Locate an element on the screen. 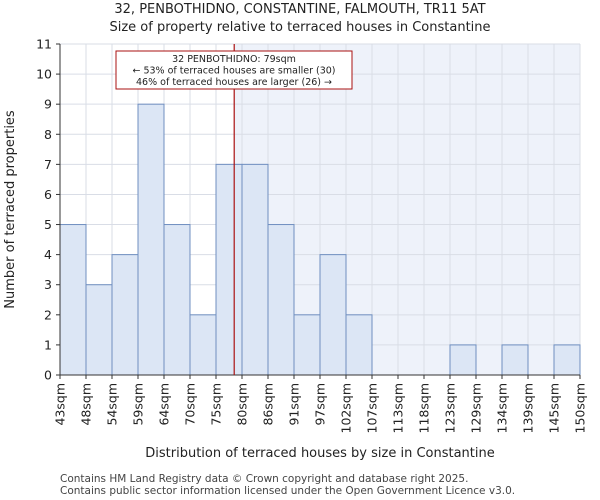  y-tick-label: 2 is located at coordinates (48, 314).